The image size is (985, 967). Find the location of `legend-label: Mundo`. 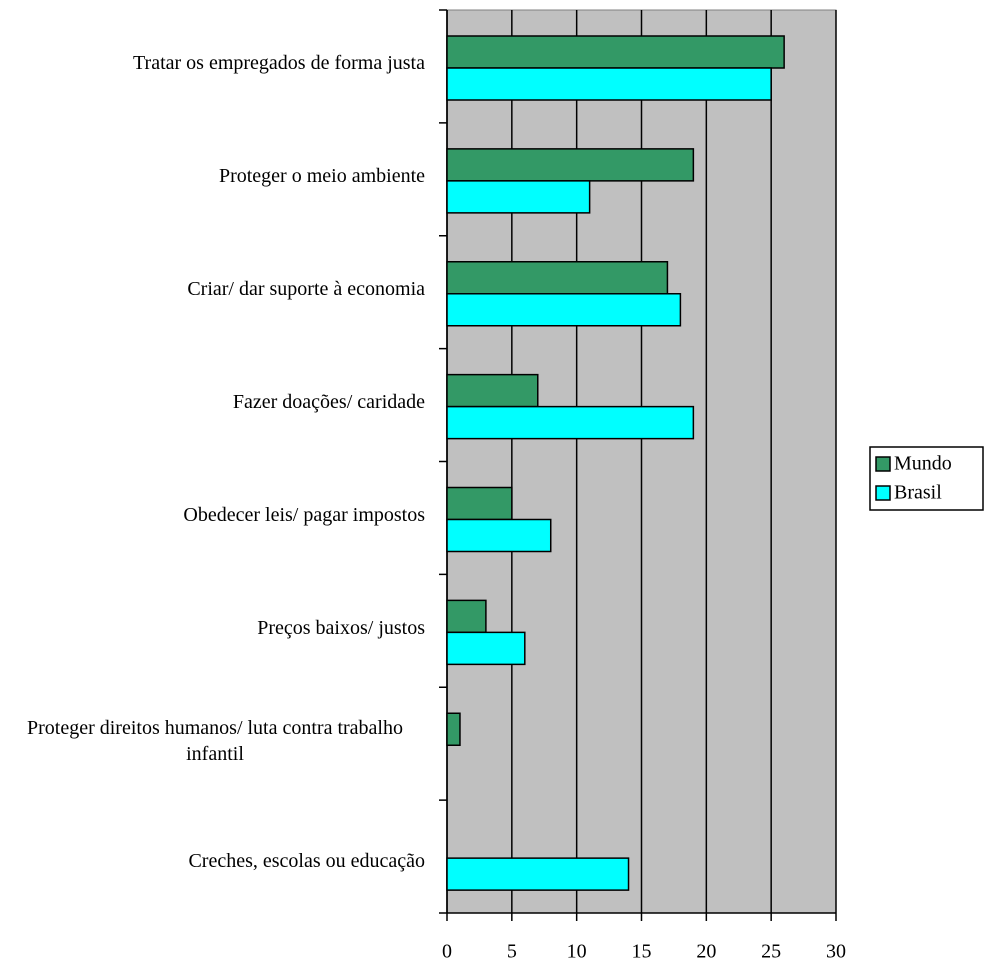

legend-label: Mundo is located at coordinates (923, 464).